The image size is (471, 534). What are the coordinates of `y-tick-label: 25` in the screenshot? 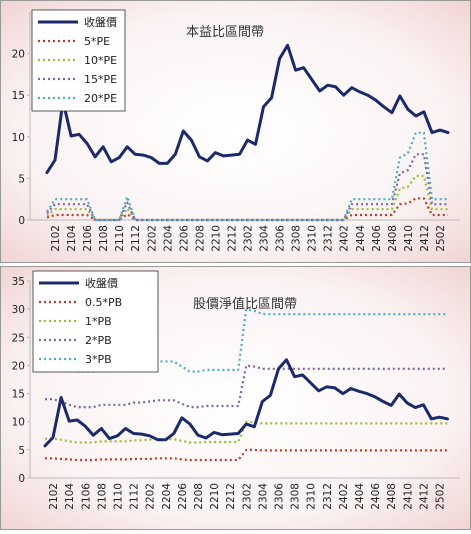 It's located at (18, 338).